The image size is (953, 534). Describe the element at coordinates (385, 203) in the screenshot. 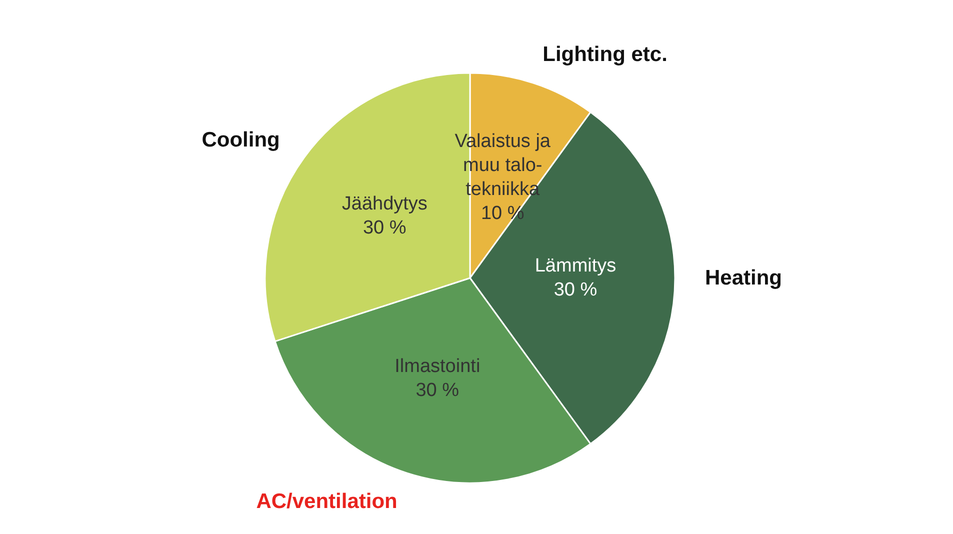

I see `slice-label: Jäähdytys` at that location.